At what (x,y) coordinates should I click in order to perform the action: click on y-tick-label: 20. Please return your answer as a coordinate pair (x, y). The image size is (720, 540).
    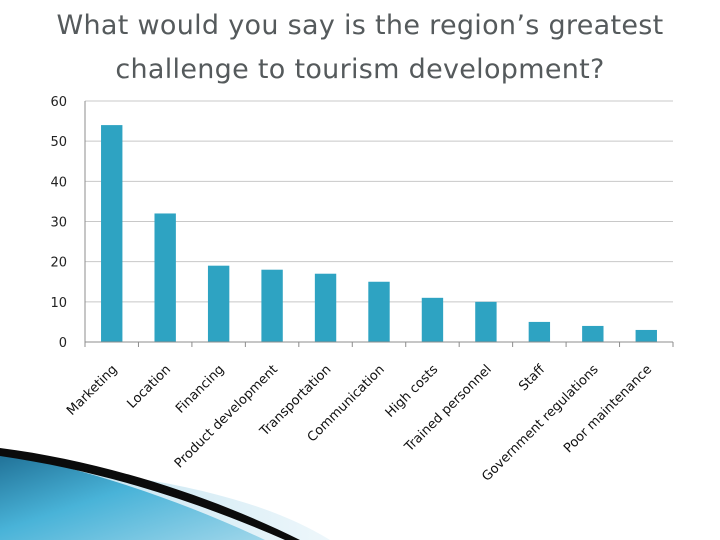
    Looking at the image, I should click on (58, 263).